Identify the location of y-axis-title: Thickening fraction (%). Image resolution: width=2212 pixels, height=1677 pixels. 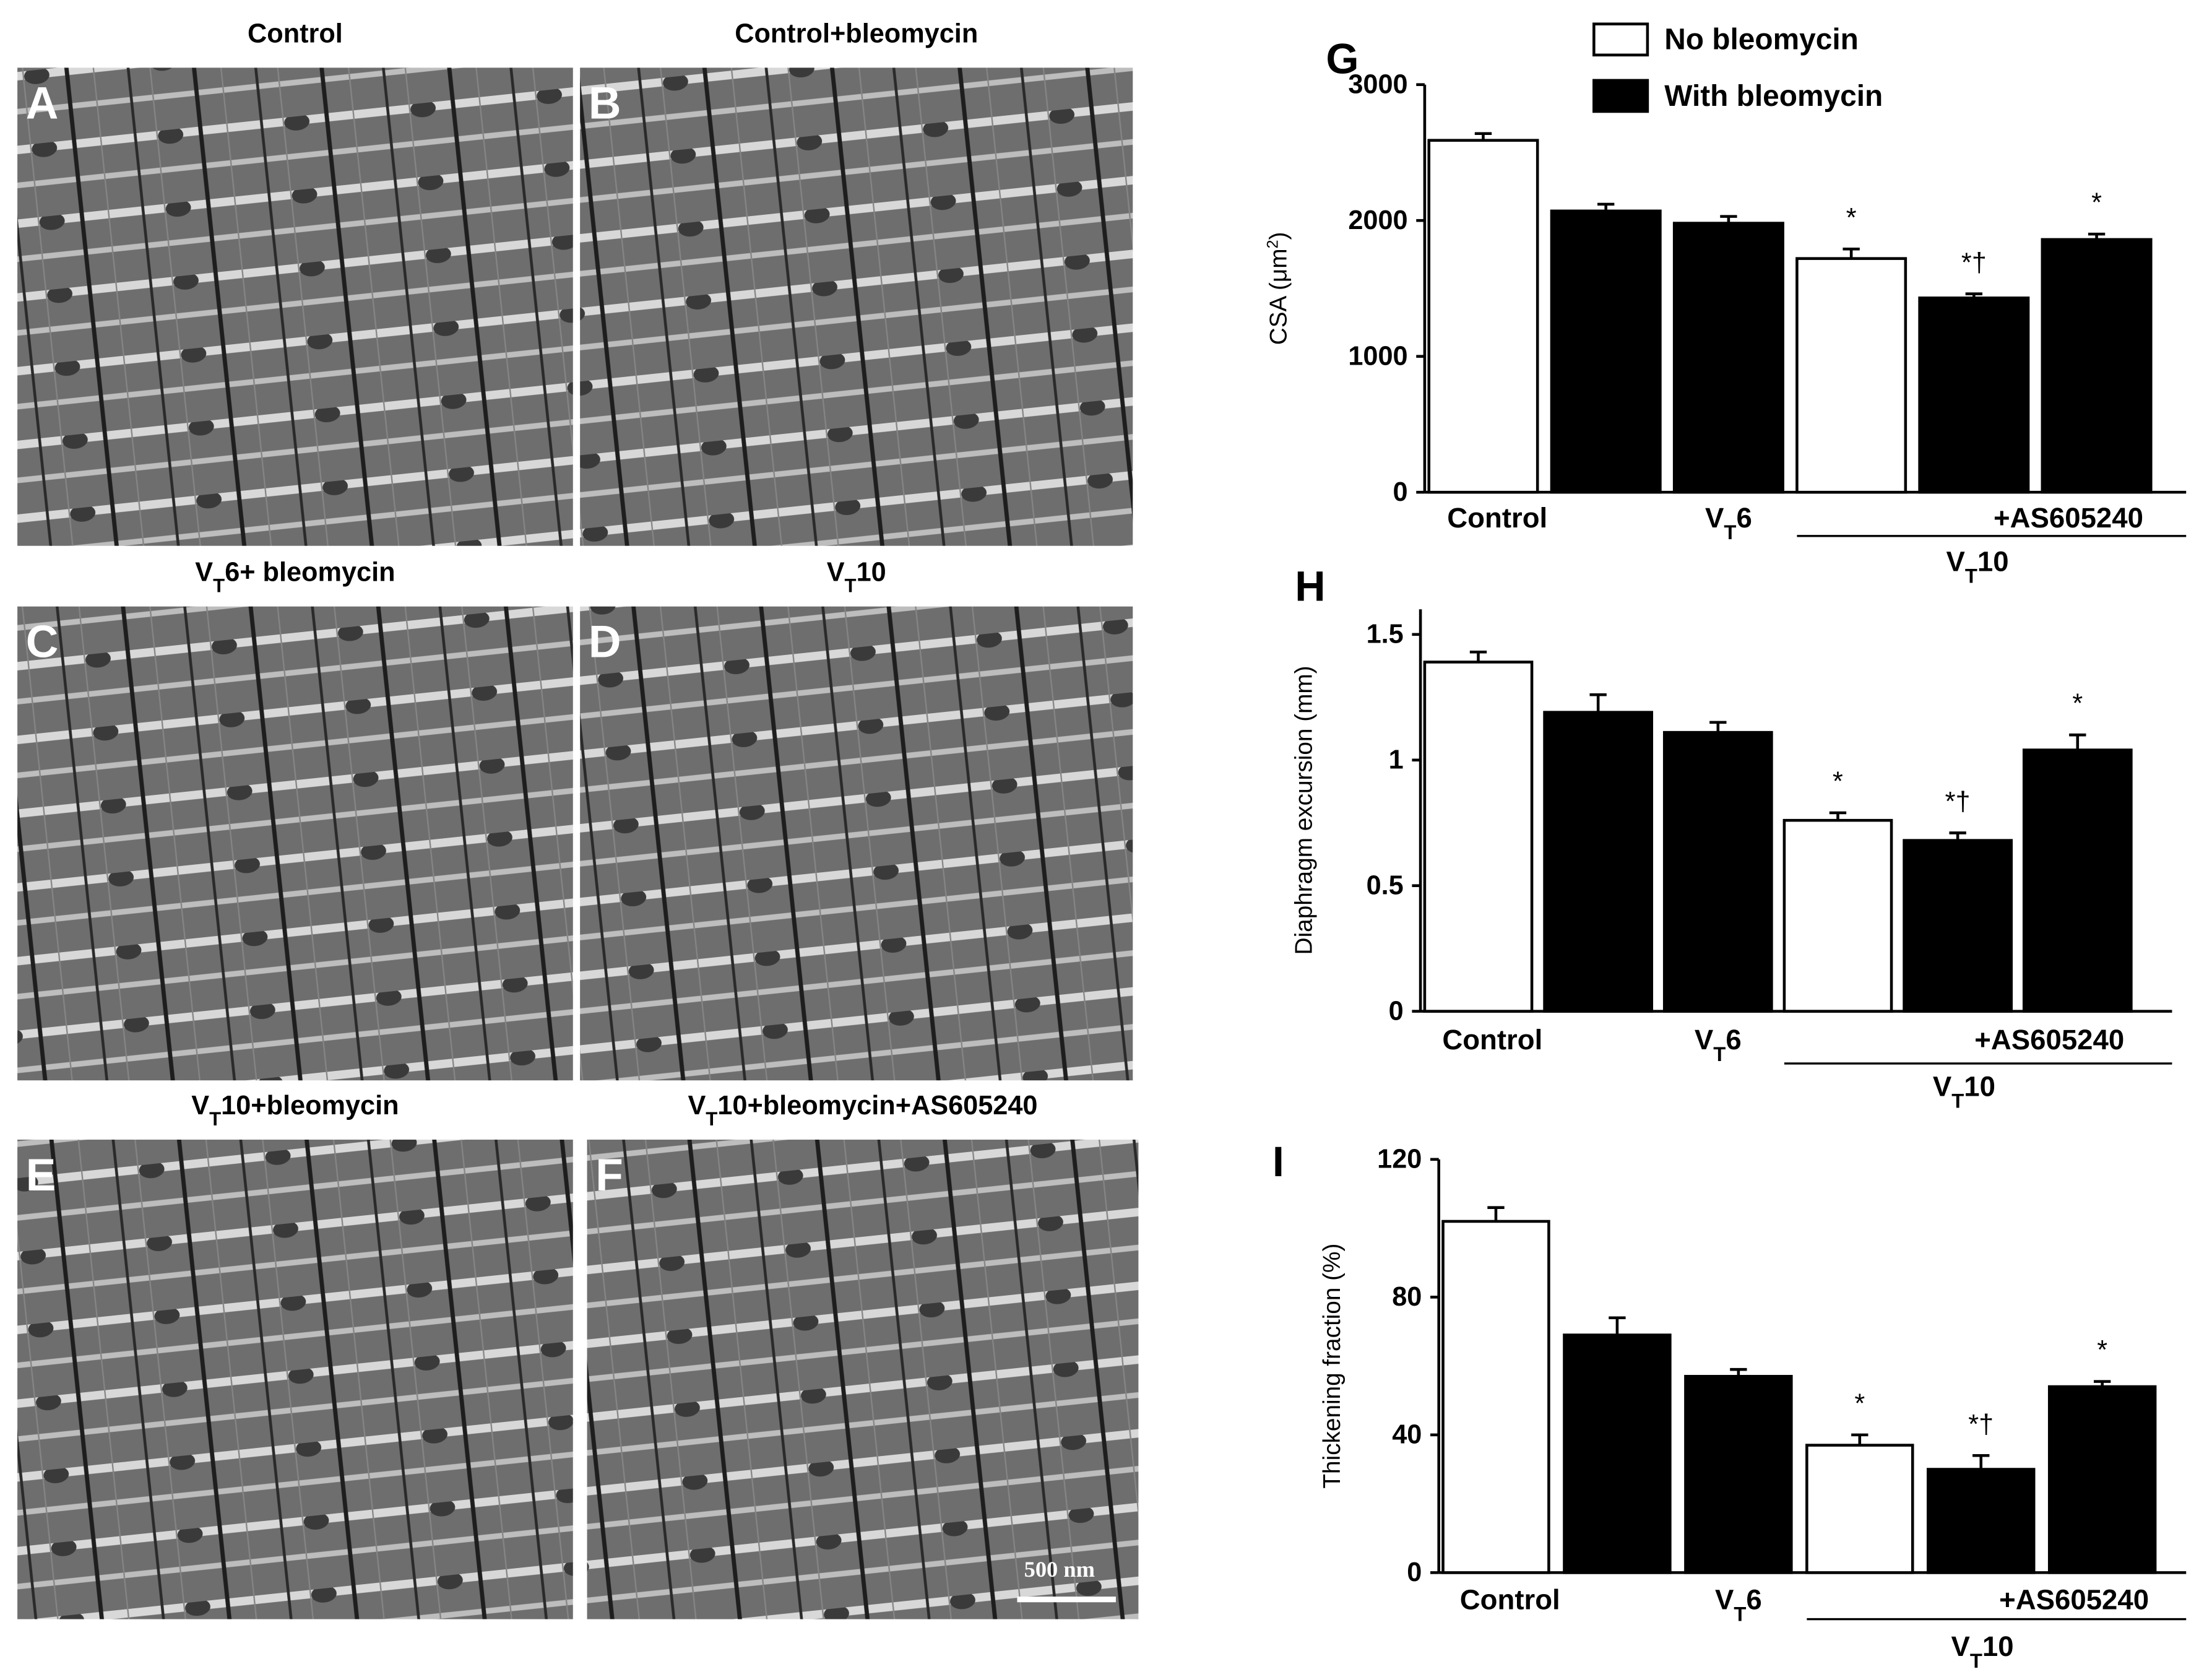
(1332, 1367).